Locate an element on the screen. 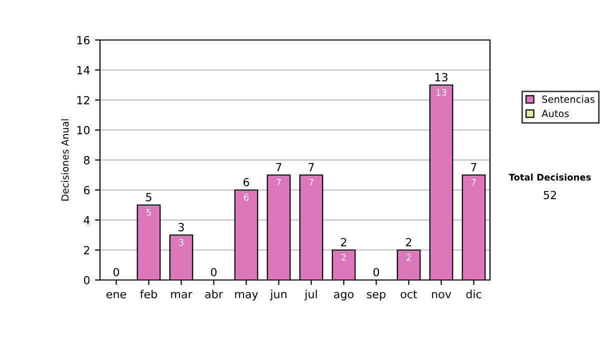 The height and width of the screenshot is (340, 600). y-tick-label: 0 is located at coordinates (87, 280).